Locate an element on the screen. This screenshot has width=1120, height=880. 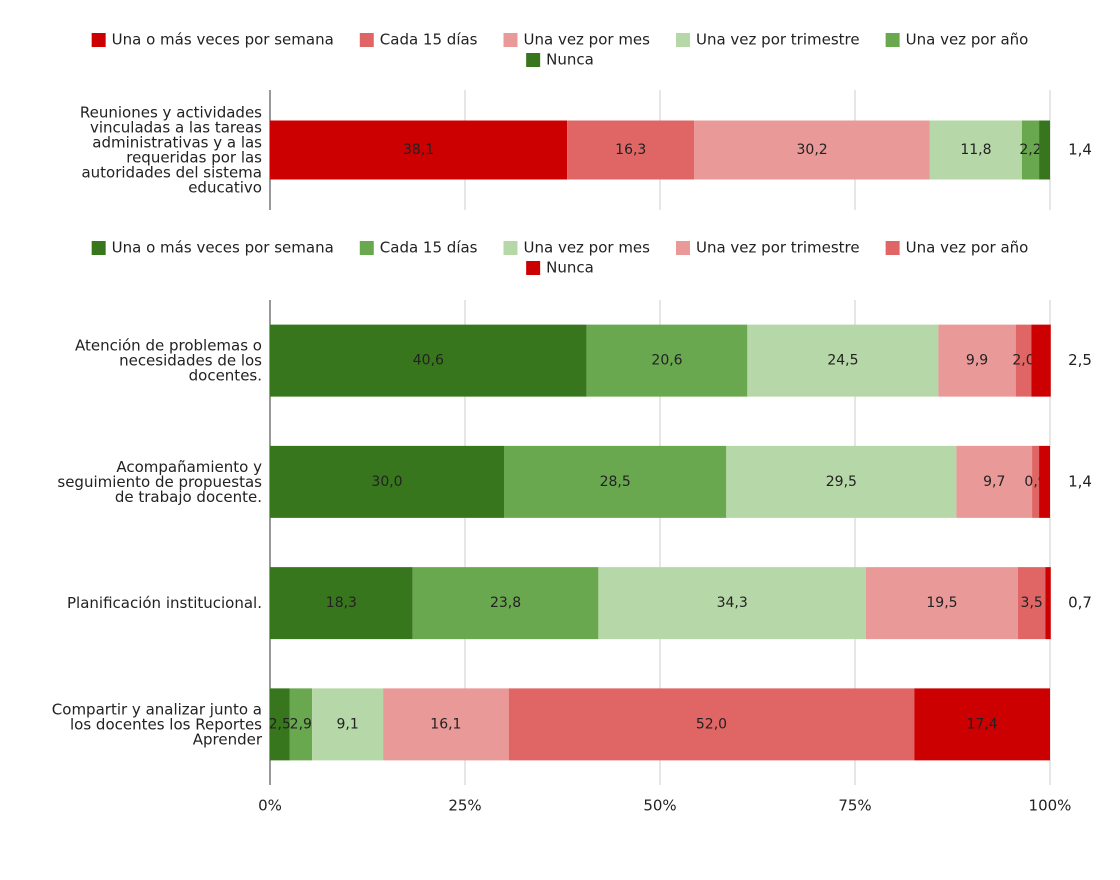
x-tick-label: 100% is located at coordinates (1050, 806).